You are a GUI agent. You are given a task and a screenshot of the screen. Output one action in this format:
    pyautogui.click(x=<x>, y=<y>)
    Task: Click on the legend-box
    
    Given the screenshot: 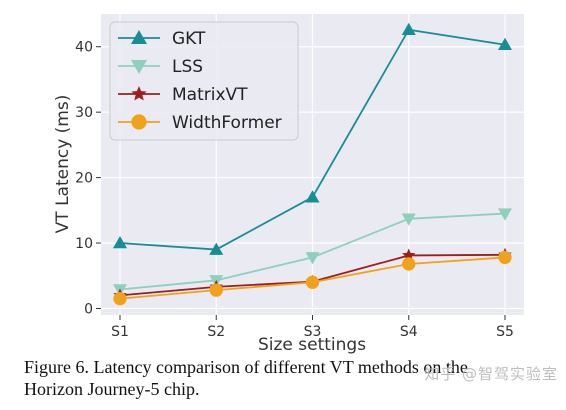 What is the action you would take?
    pyautogui.click(x=204, y=81)
    